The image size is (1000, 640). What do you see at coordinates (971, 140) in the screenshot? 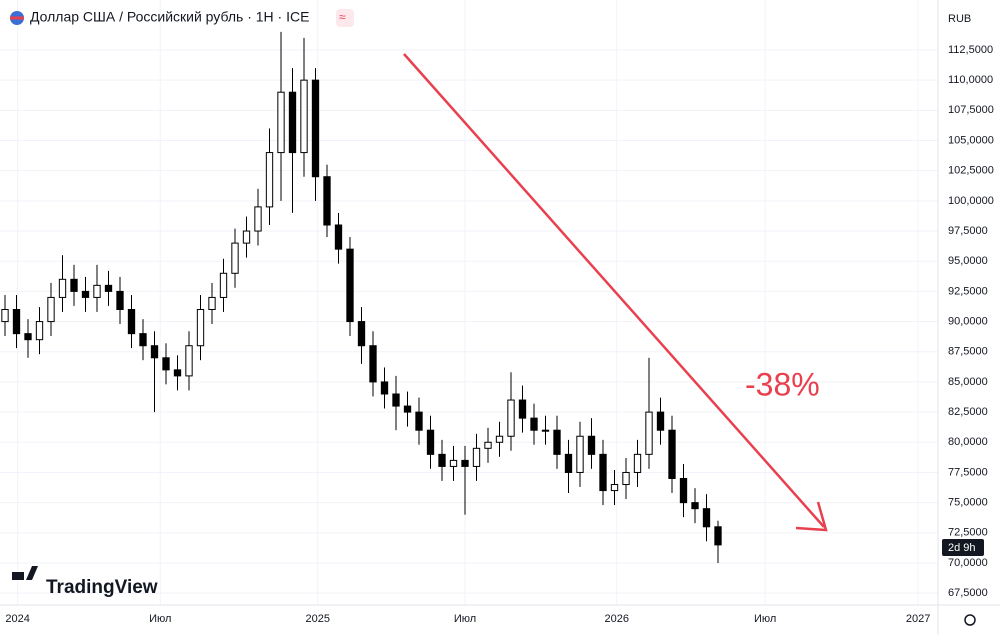
I see `y-tick-label: 105,0000` at bounding box center [971, 140].